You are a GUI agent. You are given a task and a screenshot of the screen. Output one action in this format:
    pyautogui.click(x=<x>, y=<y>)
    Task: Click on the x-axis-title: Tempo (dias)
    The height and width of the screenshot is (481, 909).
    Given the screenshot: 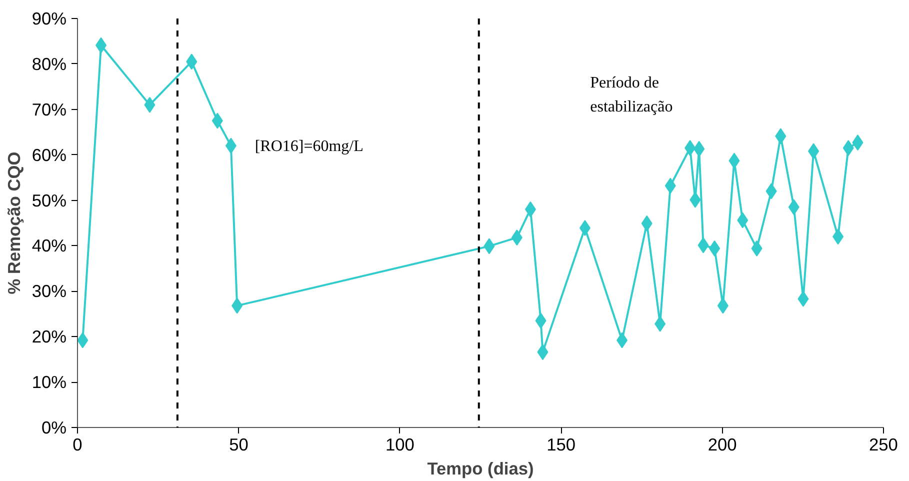 What is the action you would take?
    pyautogui.click(x=480, y=468)
    